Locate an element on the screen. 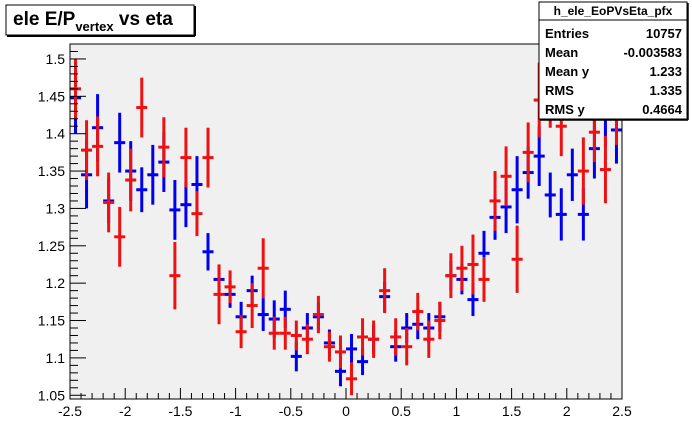  stats-label: RMS is located at coordinates (559, 90).